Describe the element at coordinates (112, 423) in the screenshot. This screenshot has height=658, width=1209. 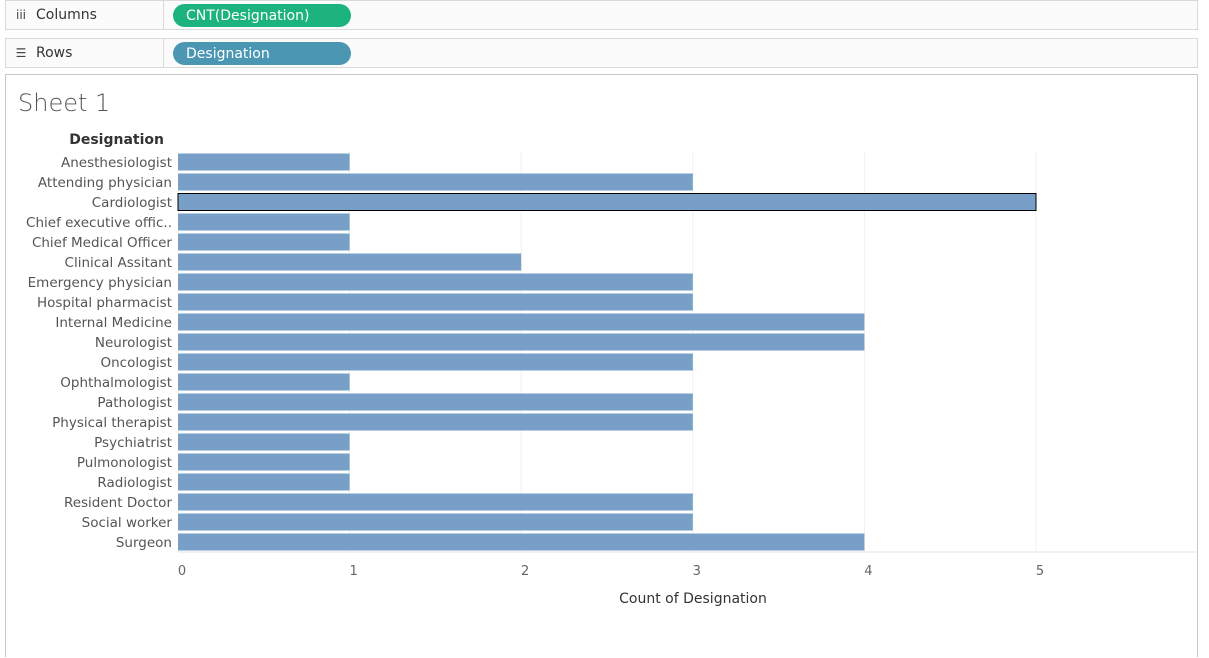
I see `category-label: Physical therapist` at that location.